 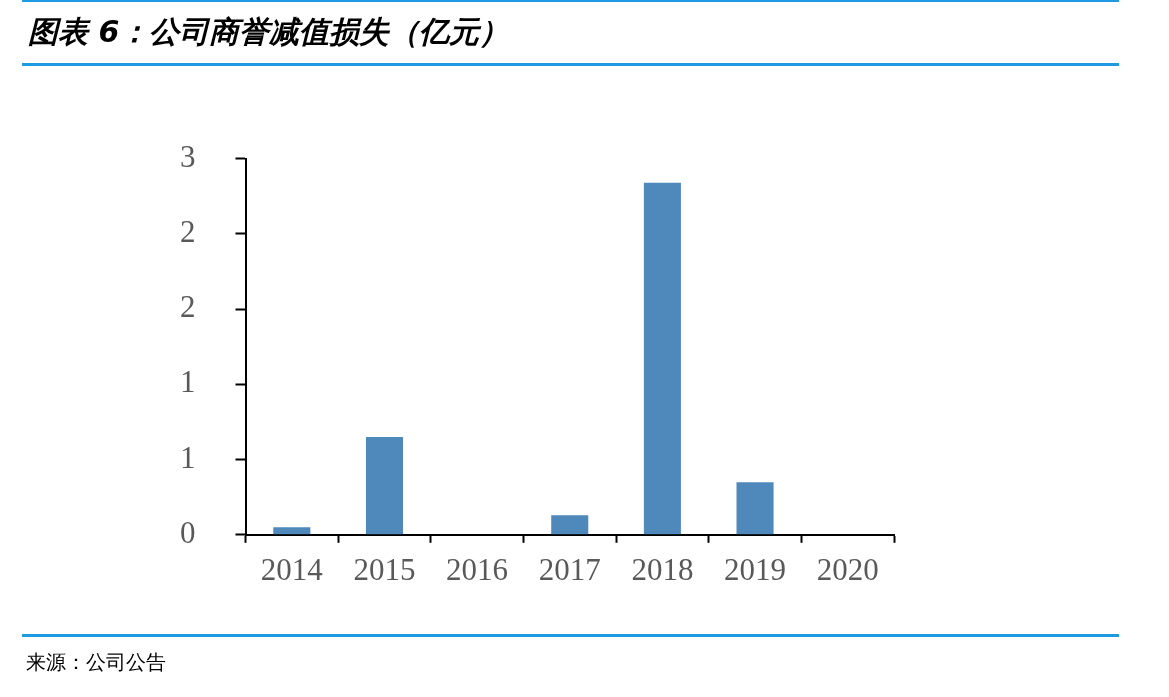 I want to click on x-tick-label: 2020, so click(x=847, y=569).